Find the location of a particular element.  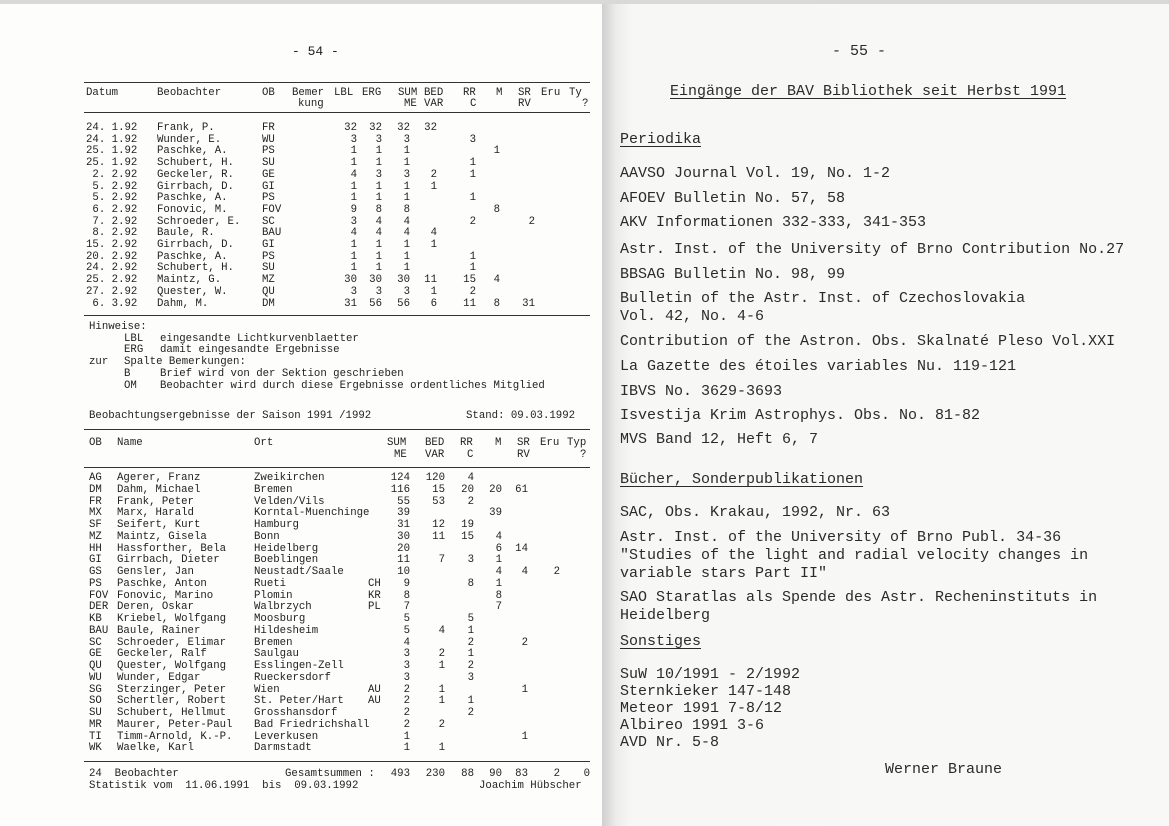

total-value: 88 is located at coordinates (467, 774).